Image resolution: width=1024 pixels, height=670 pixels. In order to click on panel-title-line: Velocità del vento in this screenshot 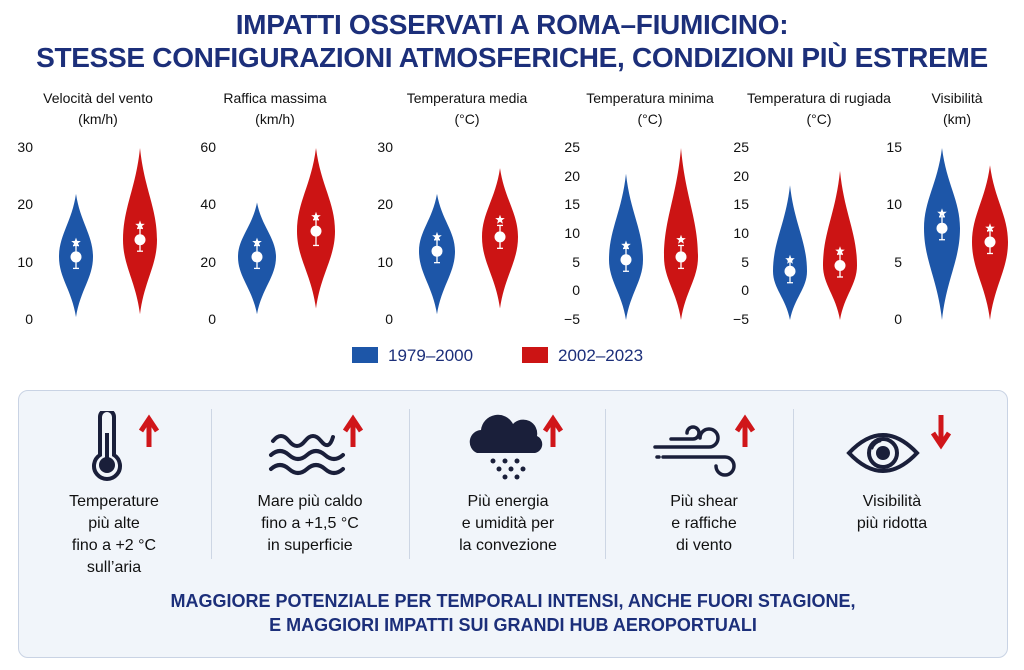, I will do `click(98, 98)`.